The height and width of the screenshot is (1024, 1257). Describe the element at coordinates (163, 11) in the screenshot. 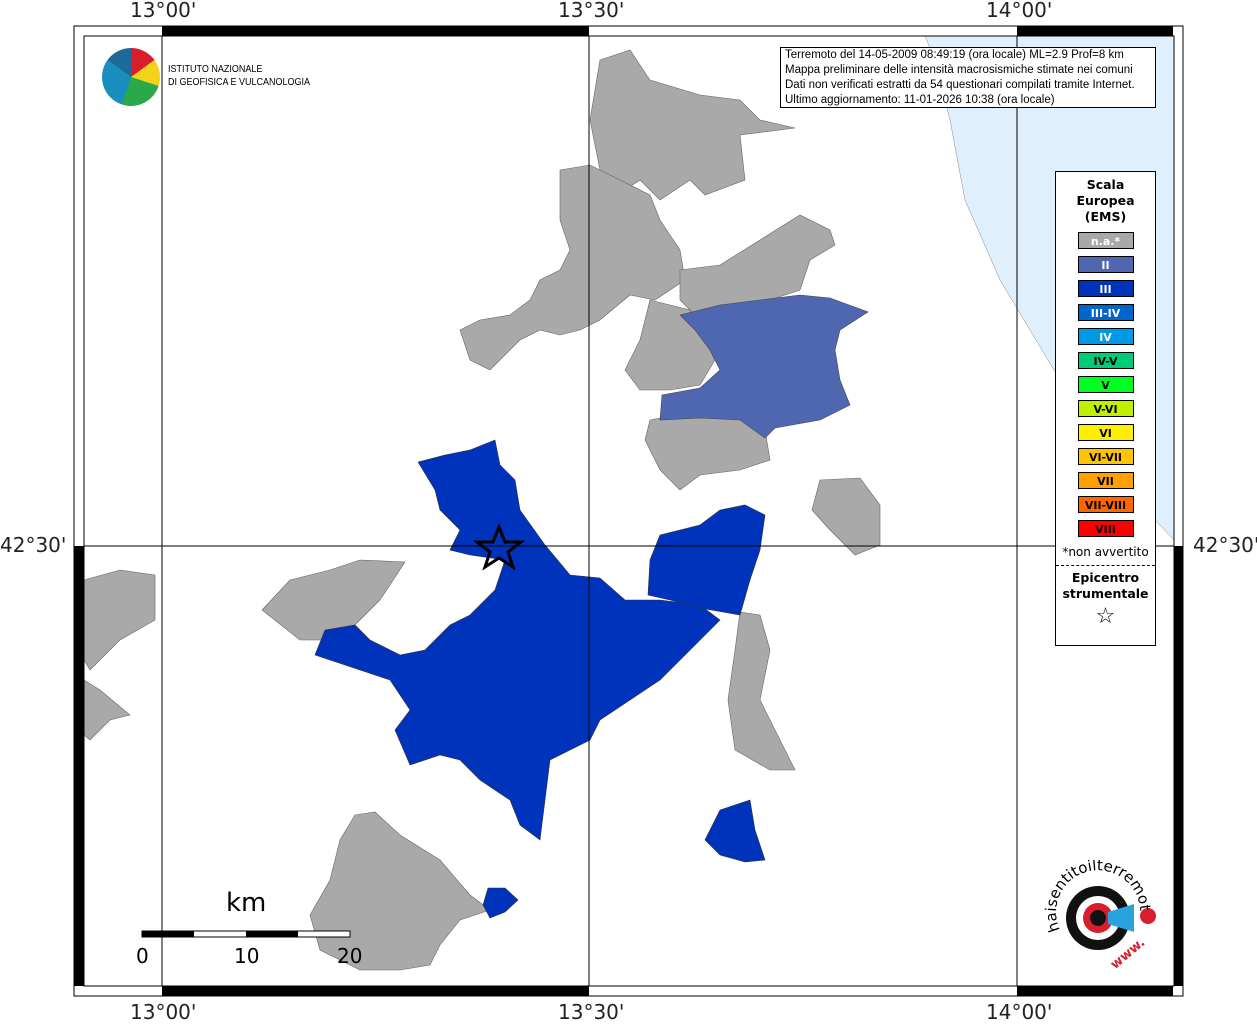

I see `top-tick: 13°00'` at that location.